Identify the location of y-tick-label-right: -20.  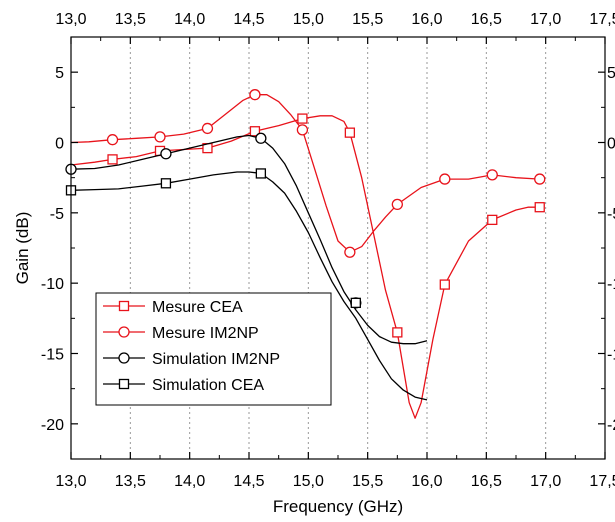
(611, 425).